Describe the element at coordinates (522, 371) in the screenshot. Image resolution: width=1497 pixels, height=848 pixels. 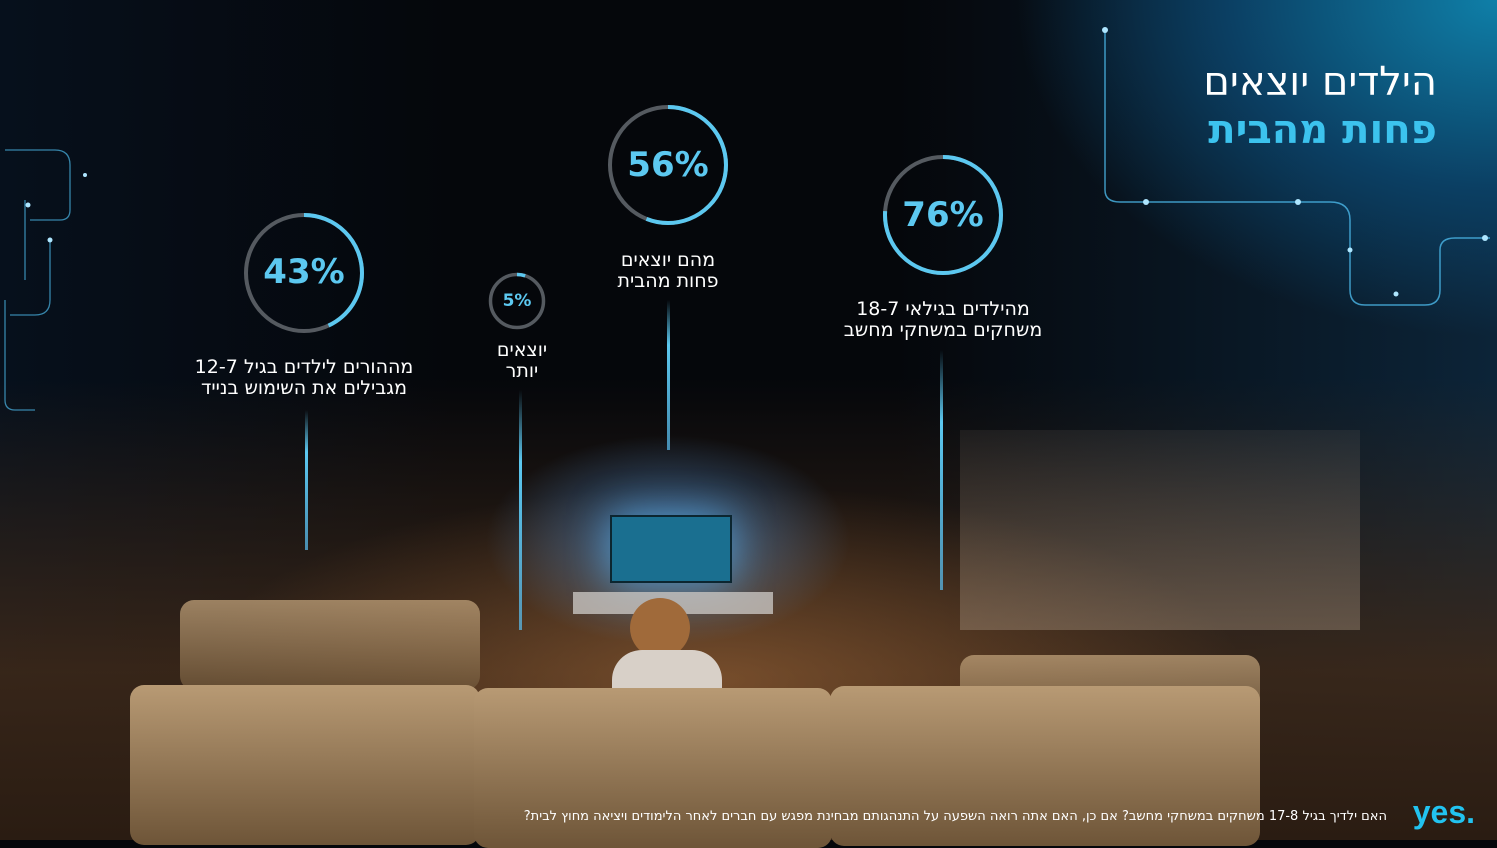
I see `label-line: יותר` at that location.